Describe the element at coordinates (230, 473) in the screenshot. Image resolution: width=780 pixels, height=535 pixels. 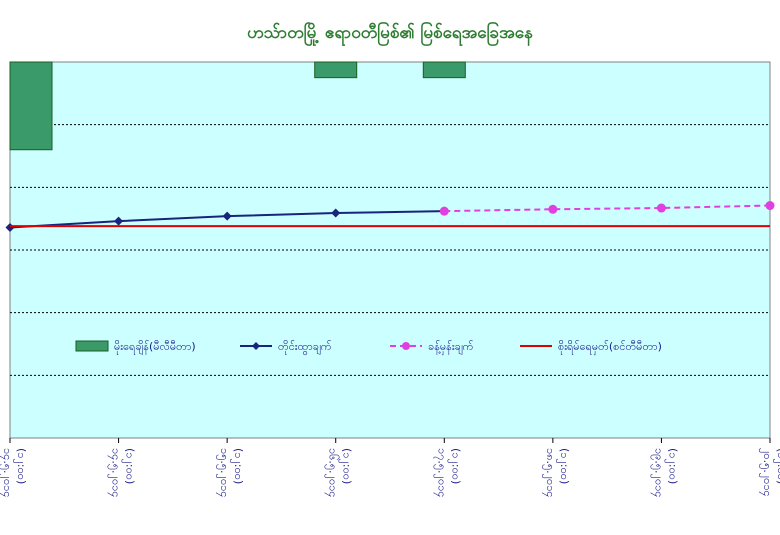
I see `x-tick-label: ၁၅.၅.၂၀၁၄(၁၂:၀၀)` at that location.